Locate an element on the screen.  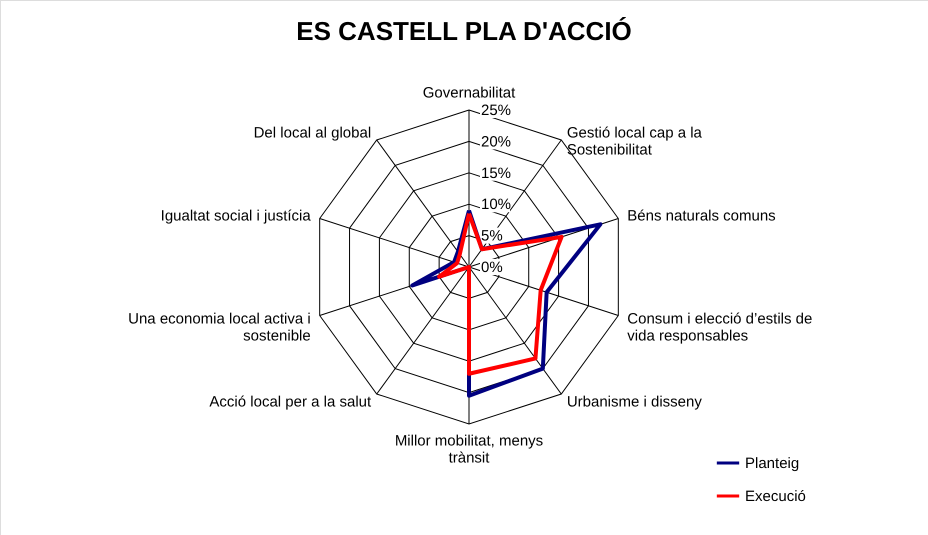
y-tick-label: 15% is located at coordinates (496, 173).